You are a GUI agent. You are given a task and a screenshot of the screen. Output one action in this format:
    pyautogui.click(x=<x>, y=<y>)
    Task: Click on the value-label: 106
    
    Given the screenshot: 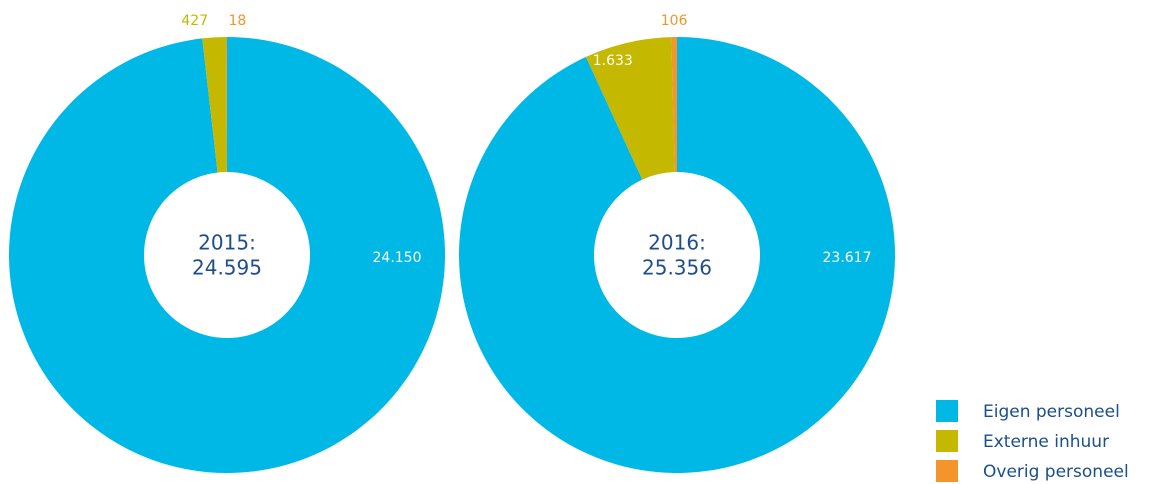 What is the action you would take?
    pyautogui.click(x=674, y=21)
    